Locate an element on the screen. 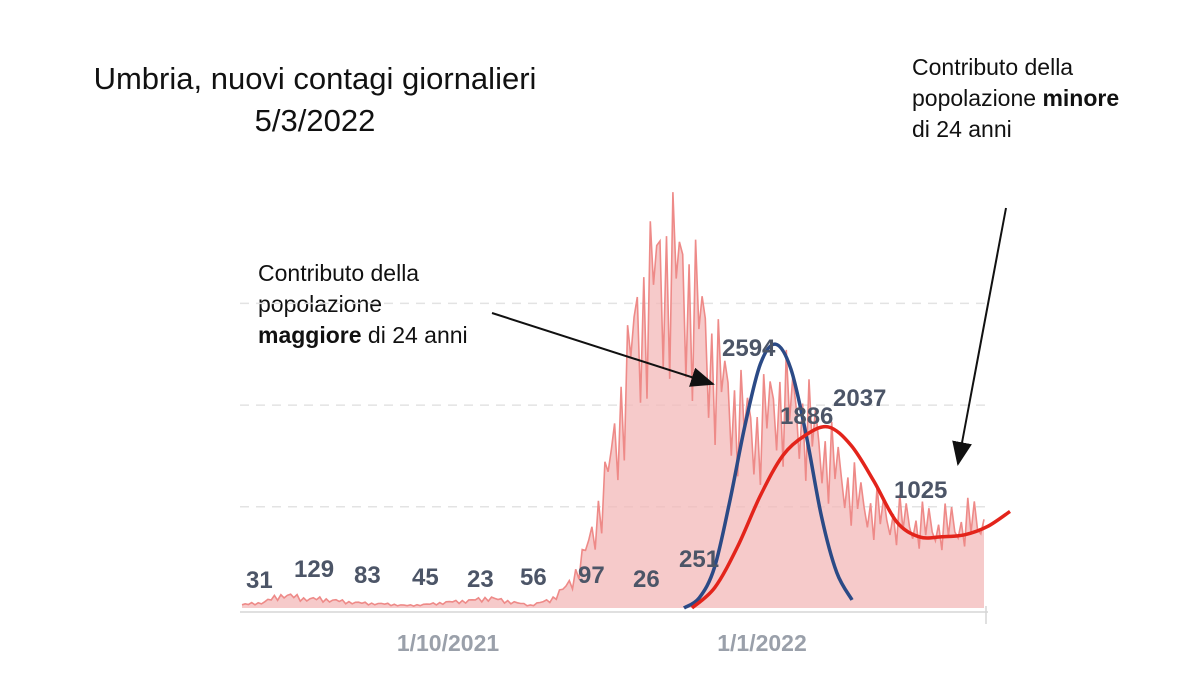  arrow-over24 is located at coordinates (603, 349).